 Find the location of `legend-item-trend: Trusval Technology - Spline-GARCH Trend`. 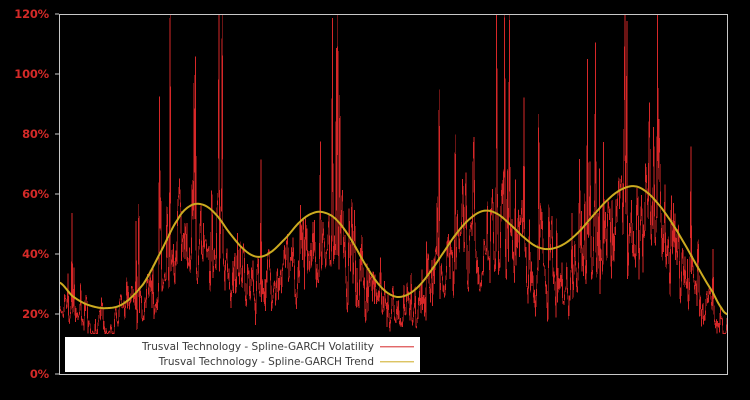

legend-item-trend: Trusval Technology - Spline-GARCH Trend is located at coordinates (242, 362).